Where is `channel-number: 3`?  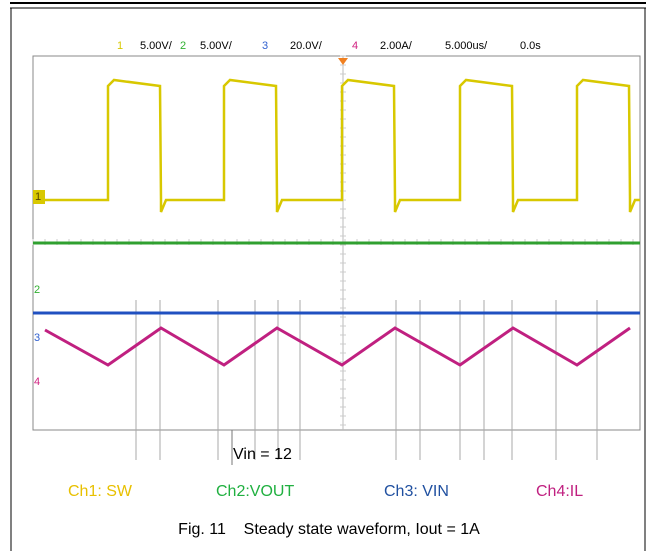 channel-number: 3 is located at coordinates (265, 46).